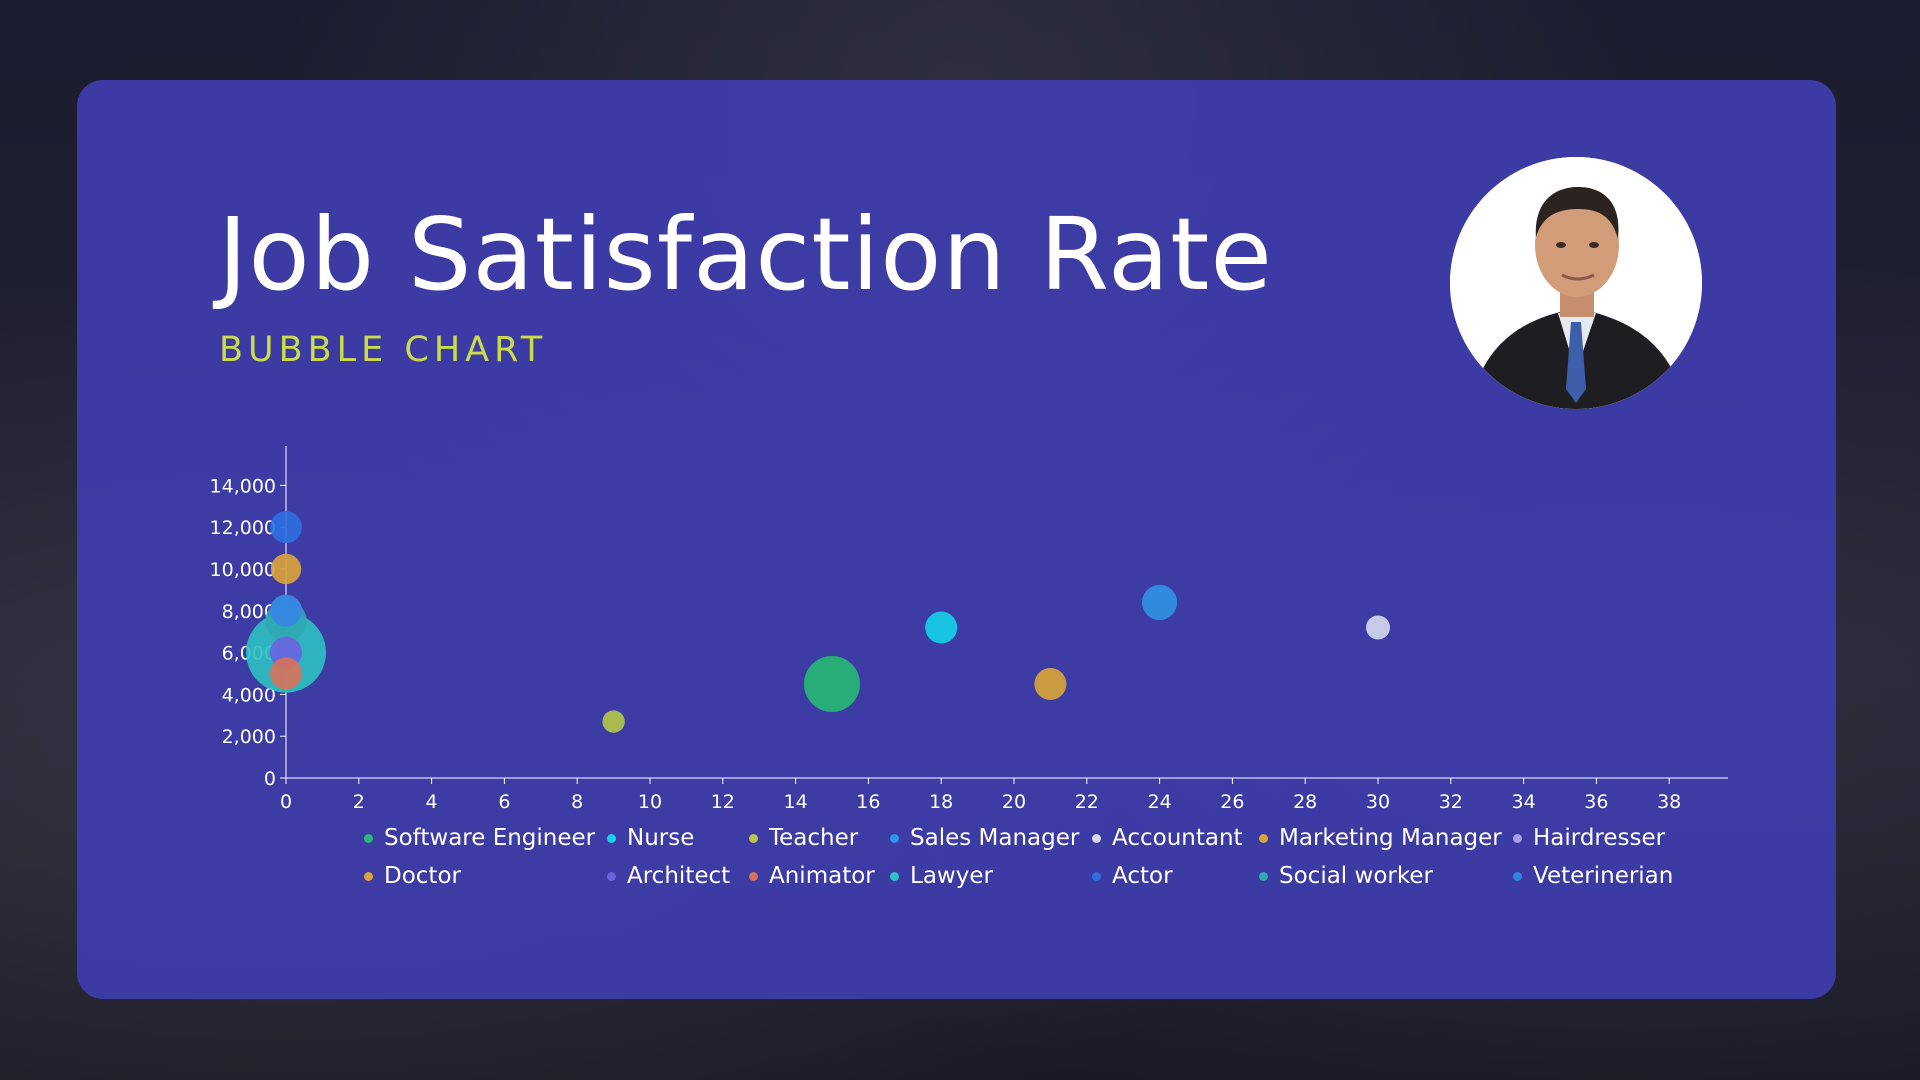  Describe the element at coordinates (577, 802) in the screenshot. I see `x-tick-label: 8` at that location.